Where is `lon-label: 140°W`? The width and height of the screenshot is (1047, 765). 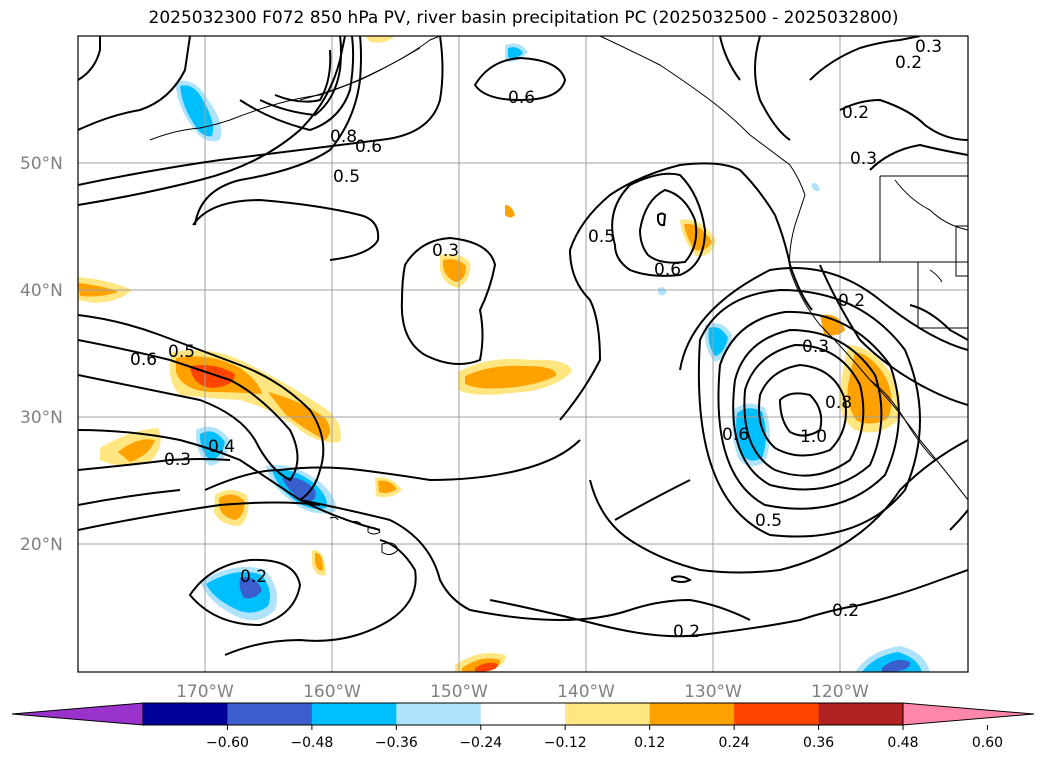
lon-label: 140°W is located at coordinates (586, 692).